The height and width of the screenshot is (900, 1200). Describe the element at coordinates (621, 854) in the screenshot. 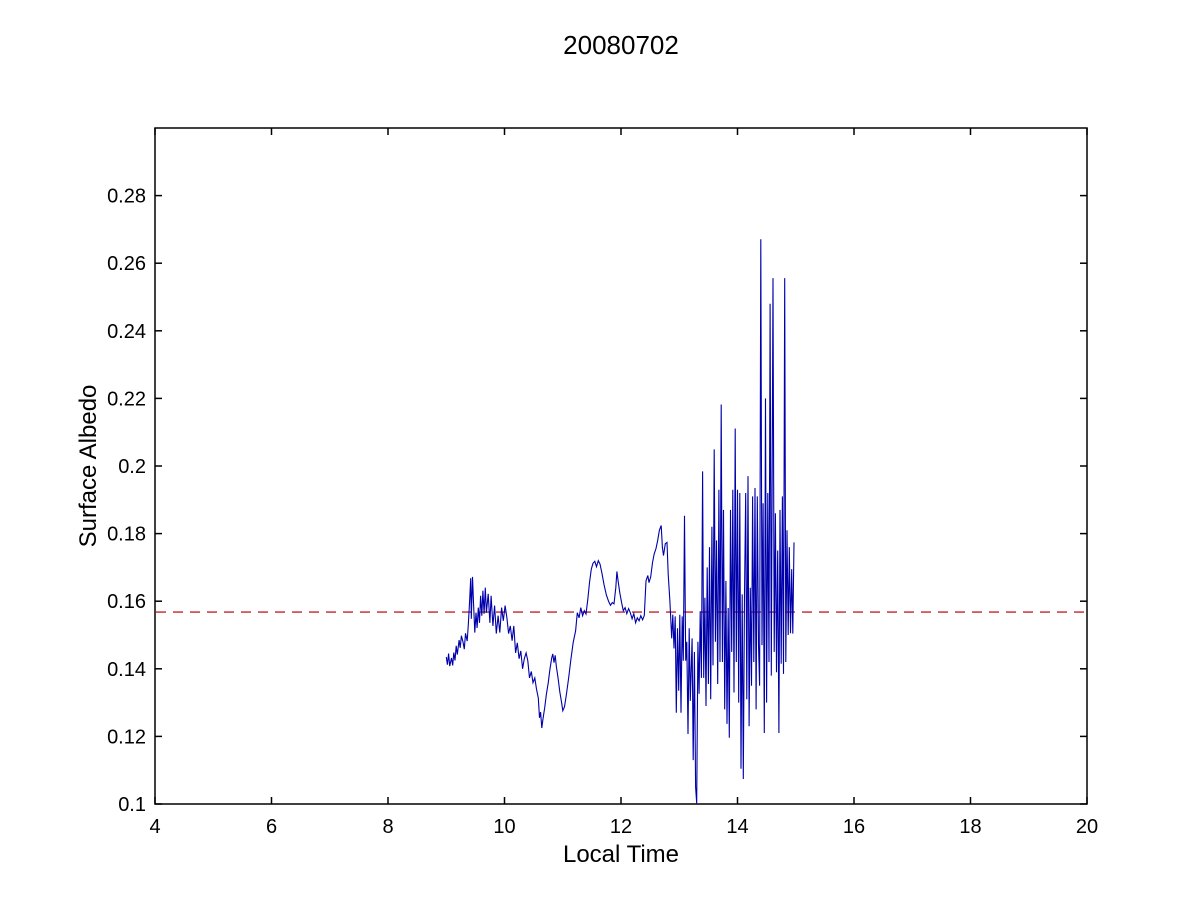

I see `x-axis-label: Local Time` at that location.